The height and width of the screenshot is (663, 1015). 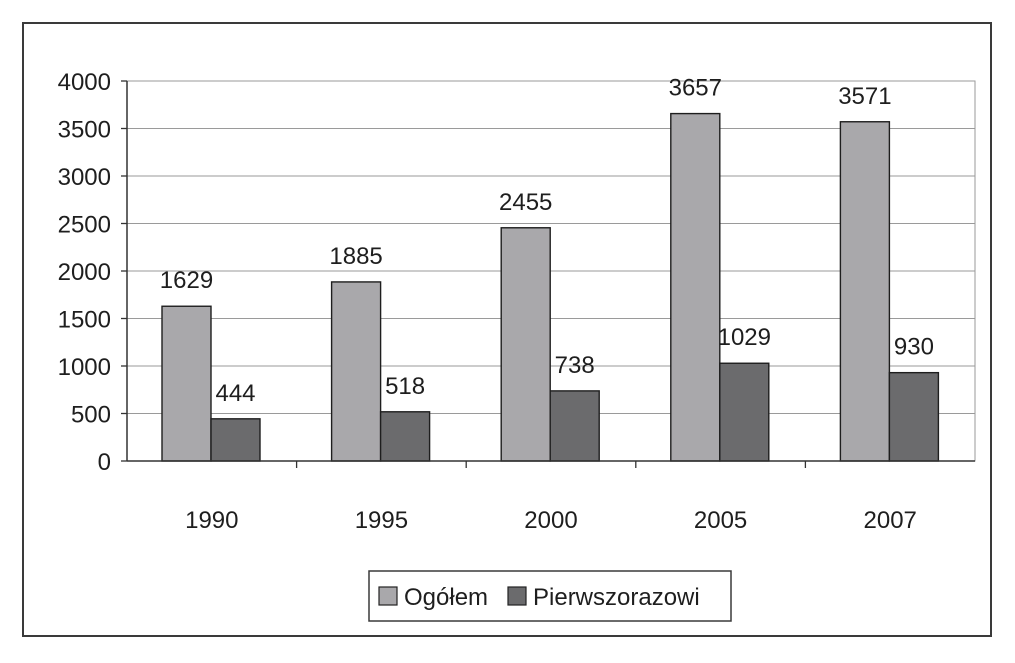 What do you see at coordinates (517, 596) in the screenshot?
I see `legend-swatch-pierwszorazowi` at bounding box center [517, 596].